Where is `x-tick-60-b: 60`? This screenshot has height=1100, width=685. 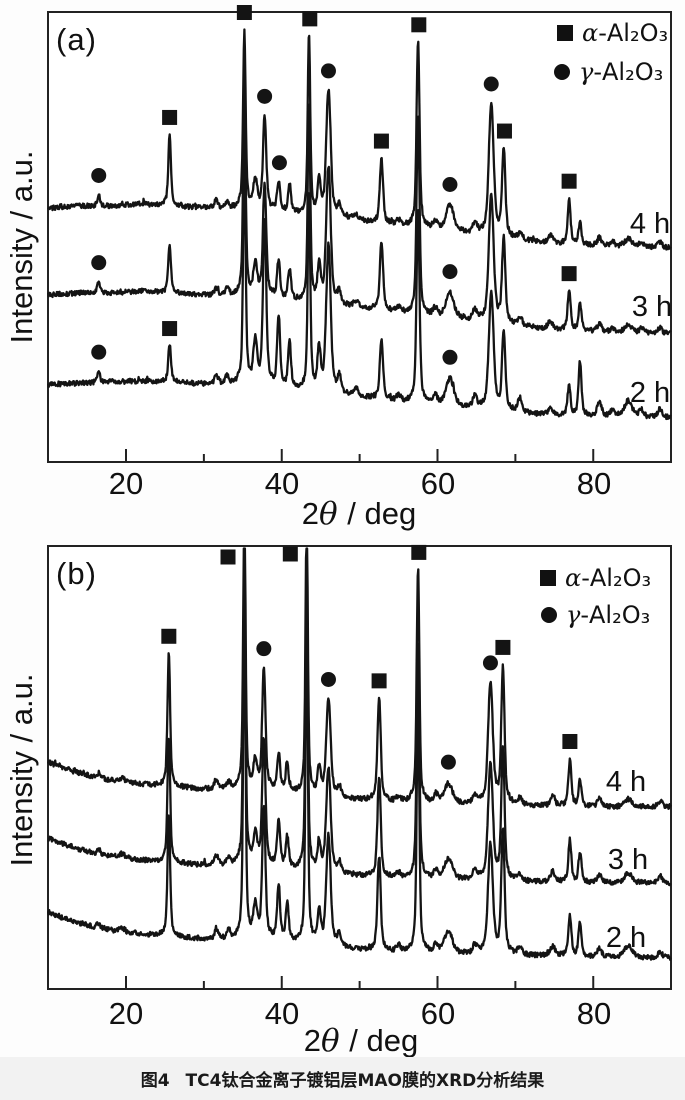
x-tick-60-b: 60 is located at coordinates (438, 1013).